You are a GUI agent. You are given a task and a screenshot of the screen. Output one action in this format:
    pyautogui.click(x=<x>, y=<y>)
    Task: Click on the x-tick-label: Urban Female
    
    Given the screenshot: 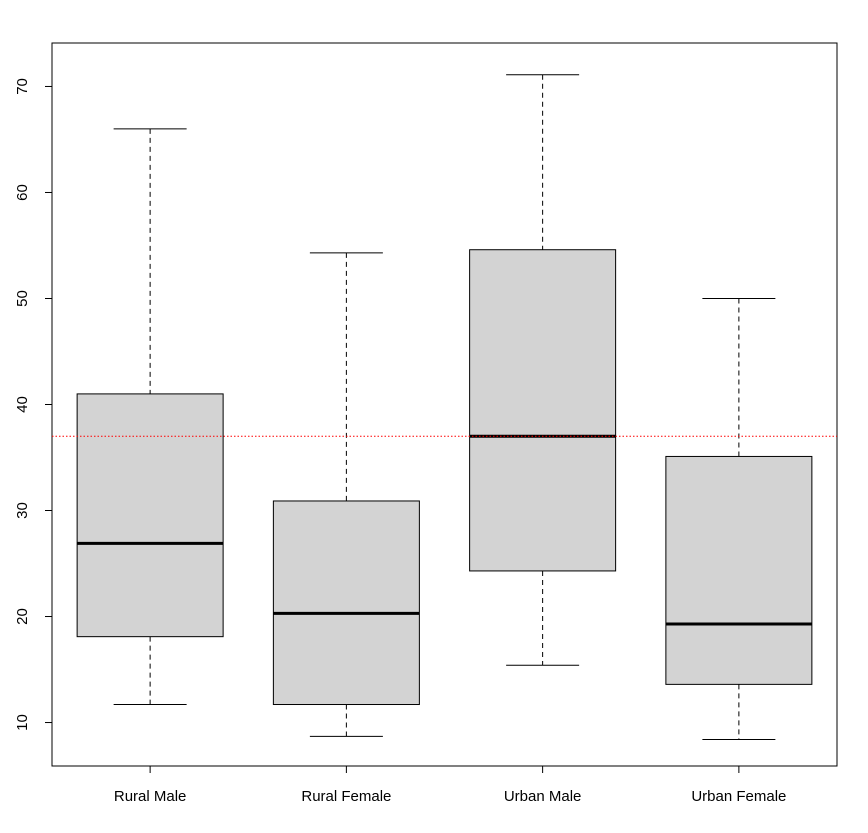 What is the action you would take?
    pyautogui.click(x=738, y=796)
    